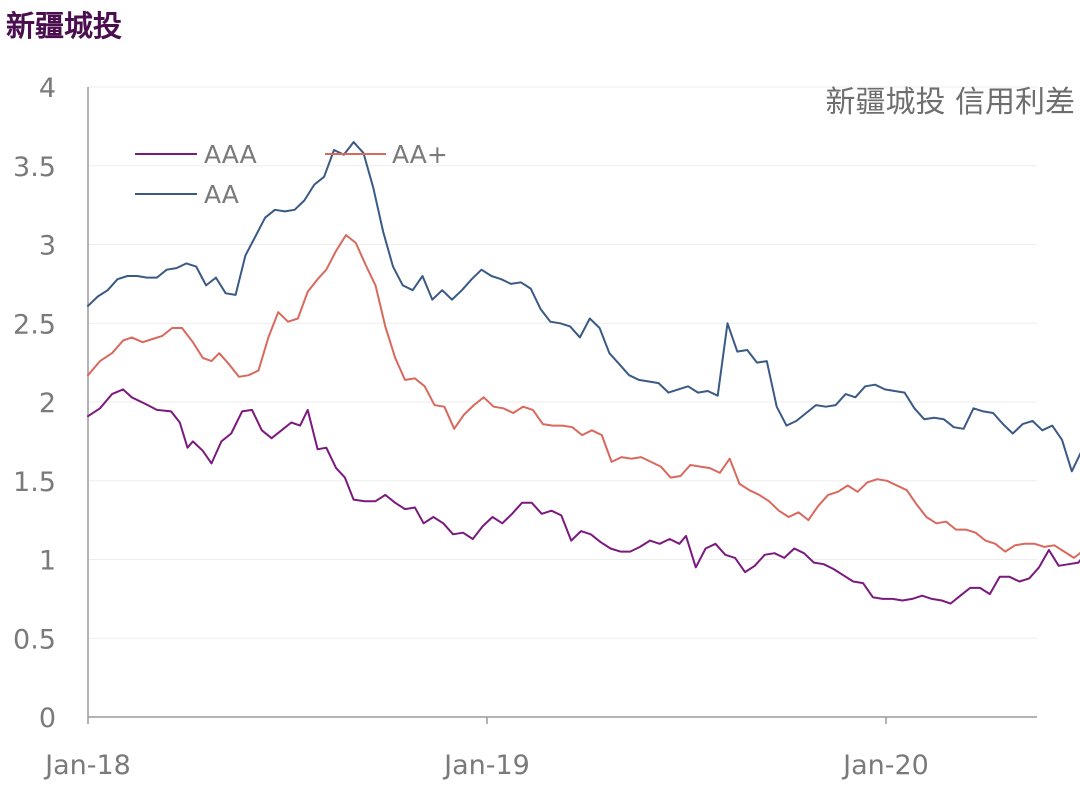 The height and width of the screenshot is (795, 1080). I want to click on y-tick-label: 2.5, so click(34, 324).